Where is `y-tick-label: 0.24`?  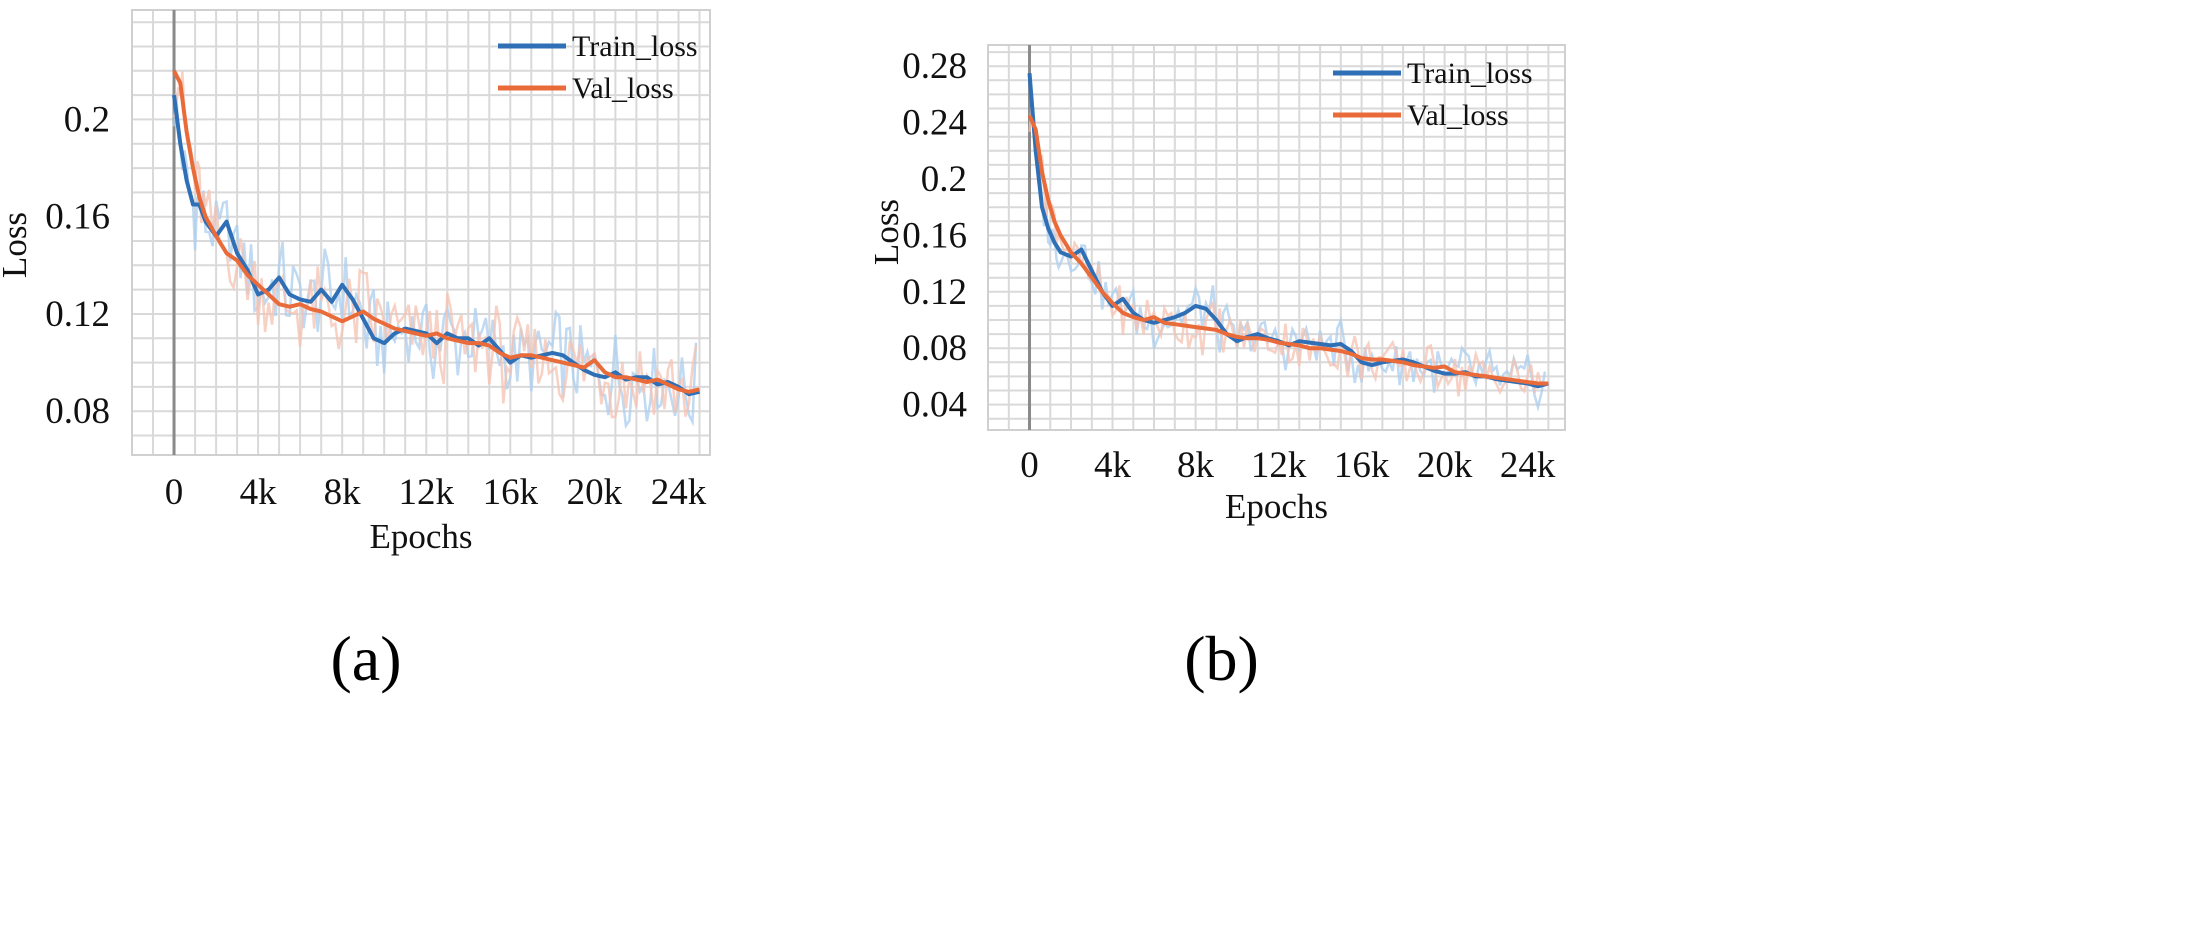 y-tick-label: 0.24 is located at coordinates (934, 123).